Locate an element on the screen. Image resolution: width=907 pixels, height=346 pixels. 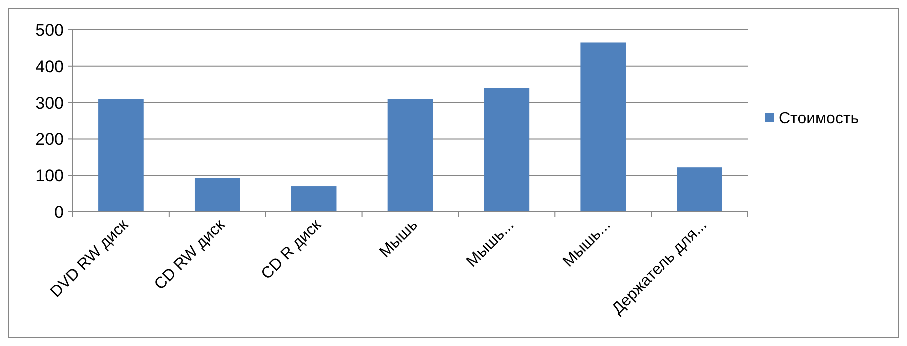
y-tick-label: 500 is located at coordinates (50, 30).